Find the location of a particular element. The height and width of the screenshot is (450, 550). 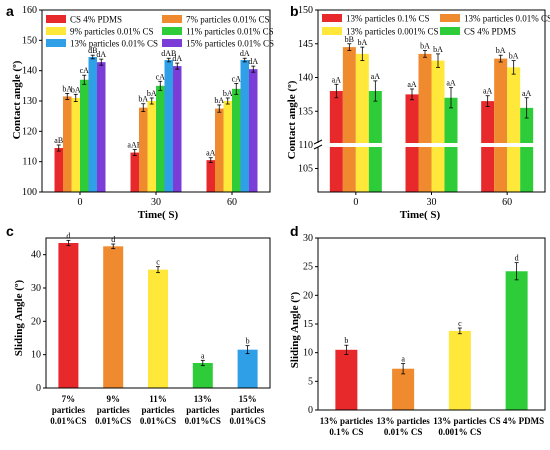

panel-a-ylabel: Contact angle (º) is located at coordinates (17, 99).